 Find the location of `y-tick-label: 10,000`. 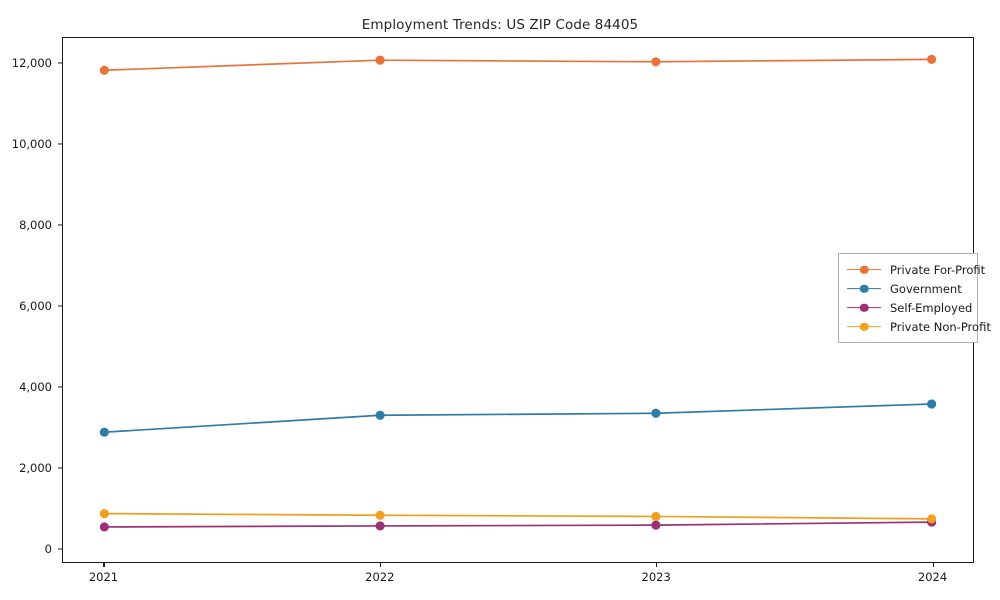

y-tick-label: 10,000 is located at coordinates (31, 144).